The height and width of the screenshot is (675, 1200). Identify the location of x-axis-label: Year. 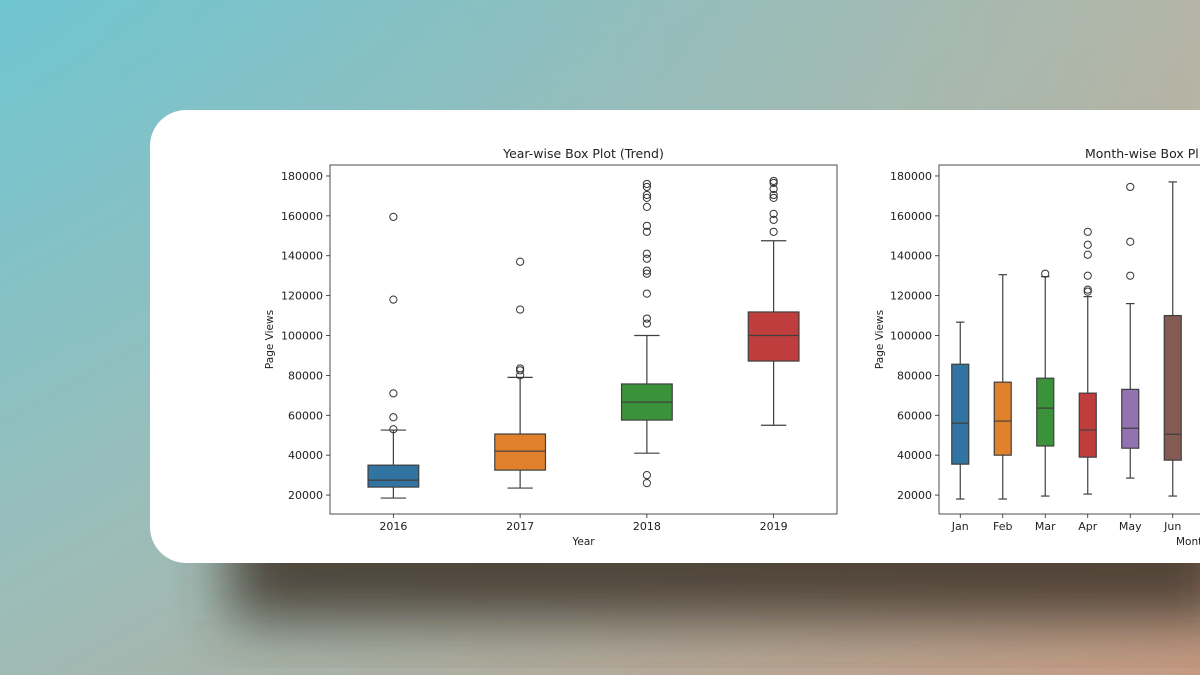
(583, 542).